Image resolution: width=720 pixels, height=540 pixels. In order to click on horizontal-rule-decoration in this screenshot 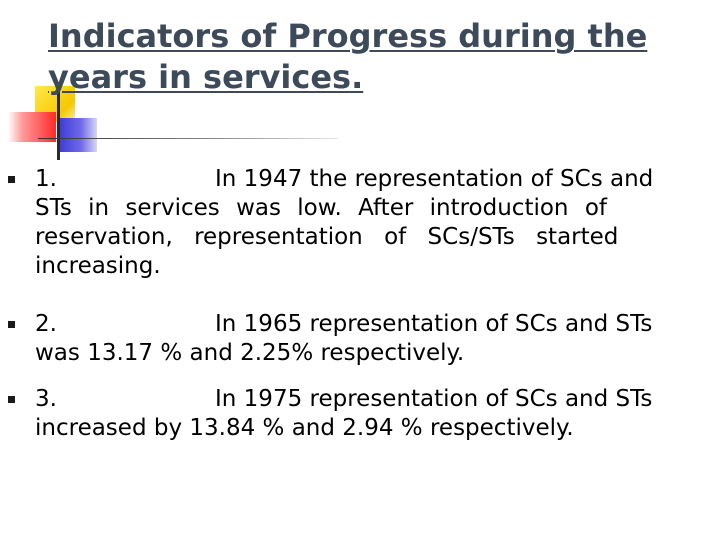, I will do `click(188, 138)`.